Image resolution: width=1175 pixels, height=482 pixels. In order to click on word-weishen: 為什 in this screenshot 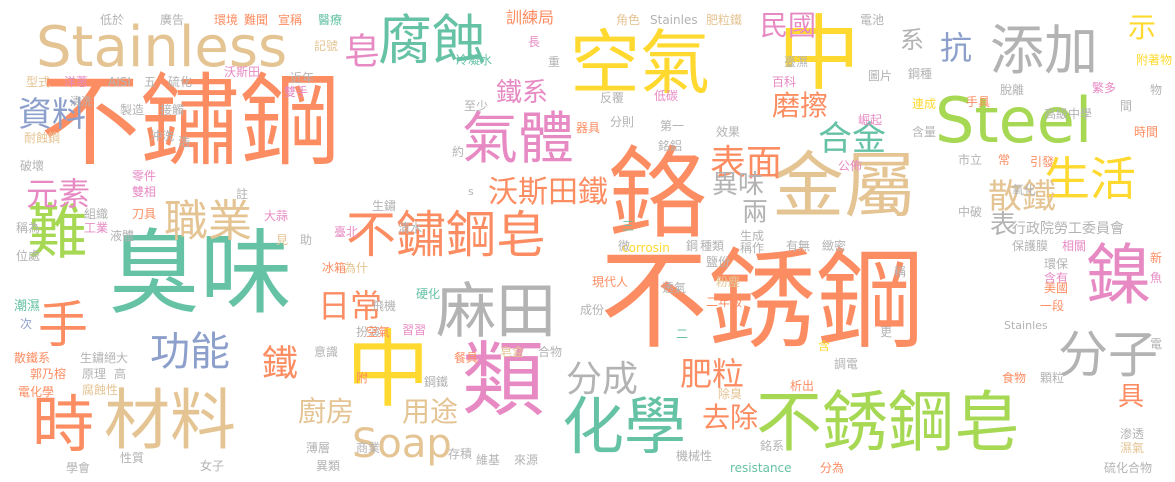, I will do `click(356, 268)`.